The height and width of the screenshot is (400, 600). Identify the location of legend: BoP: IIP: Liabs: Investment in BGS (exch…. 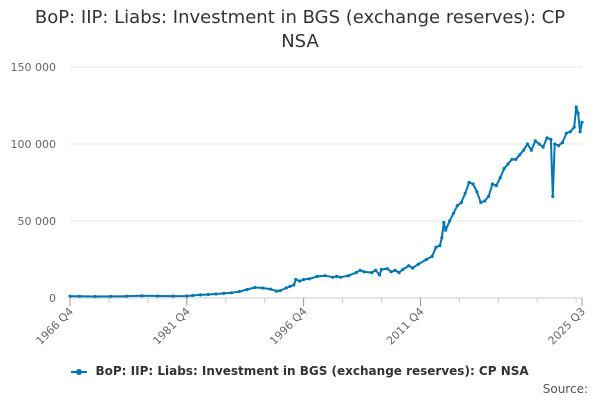
(300, 371).